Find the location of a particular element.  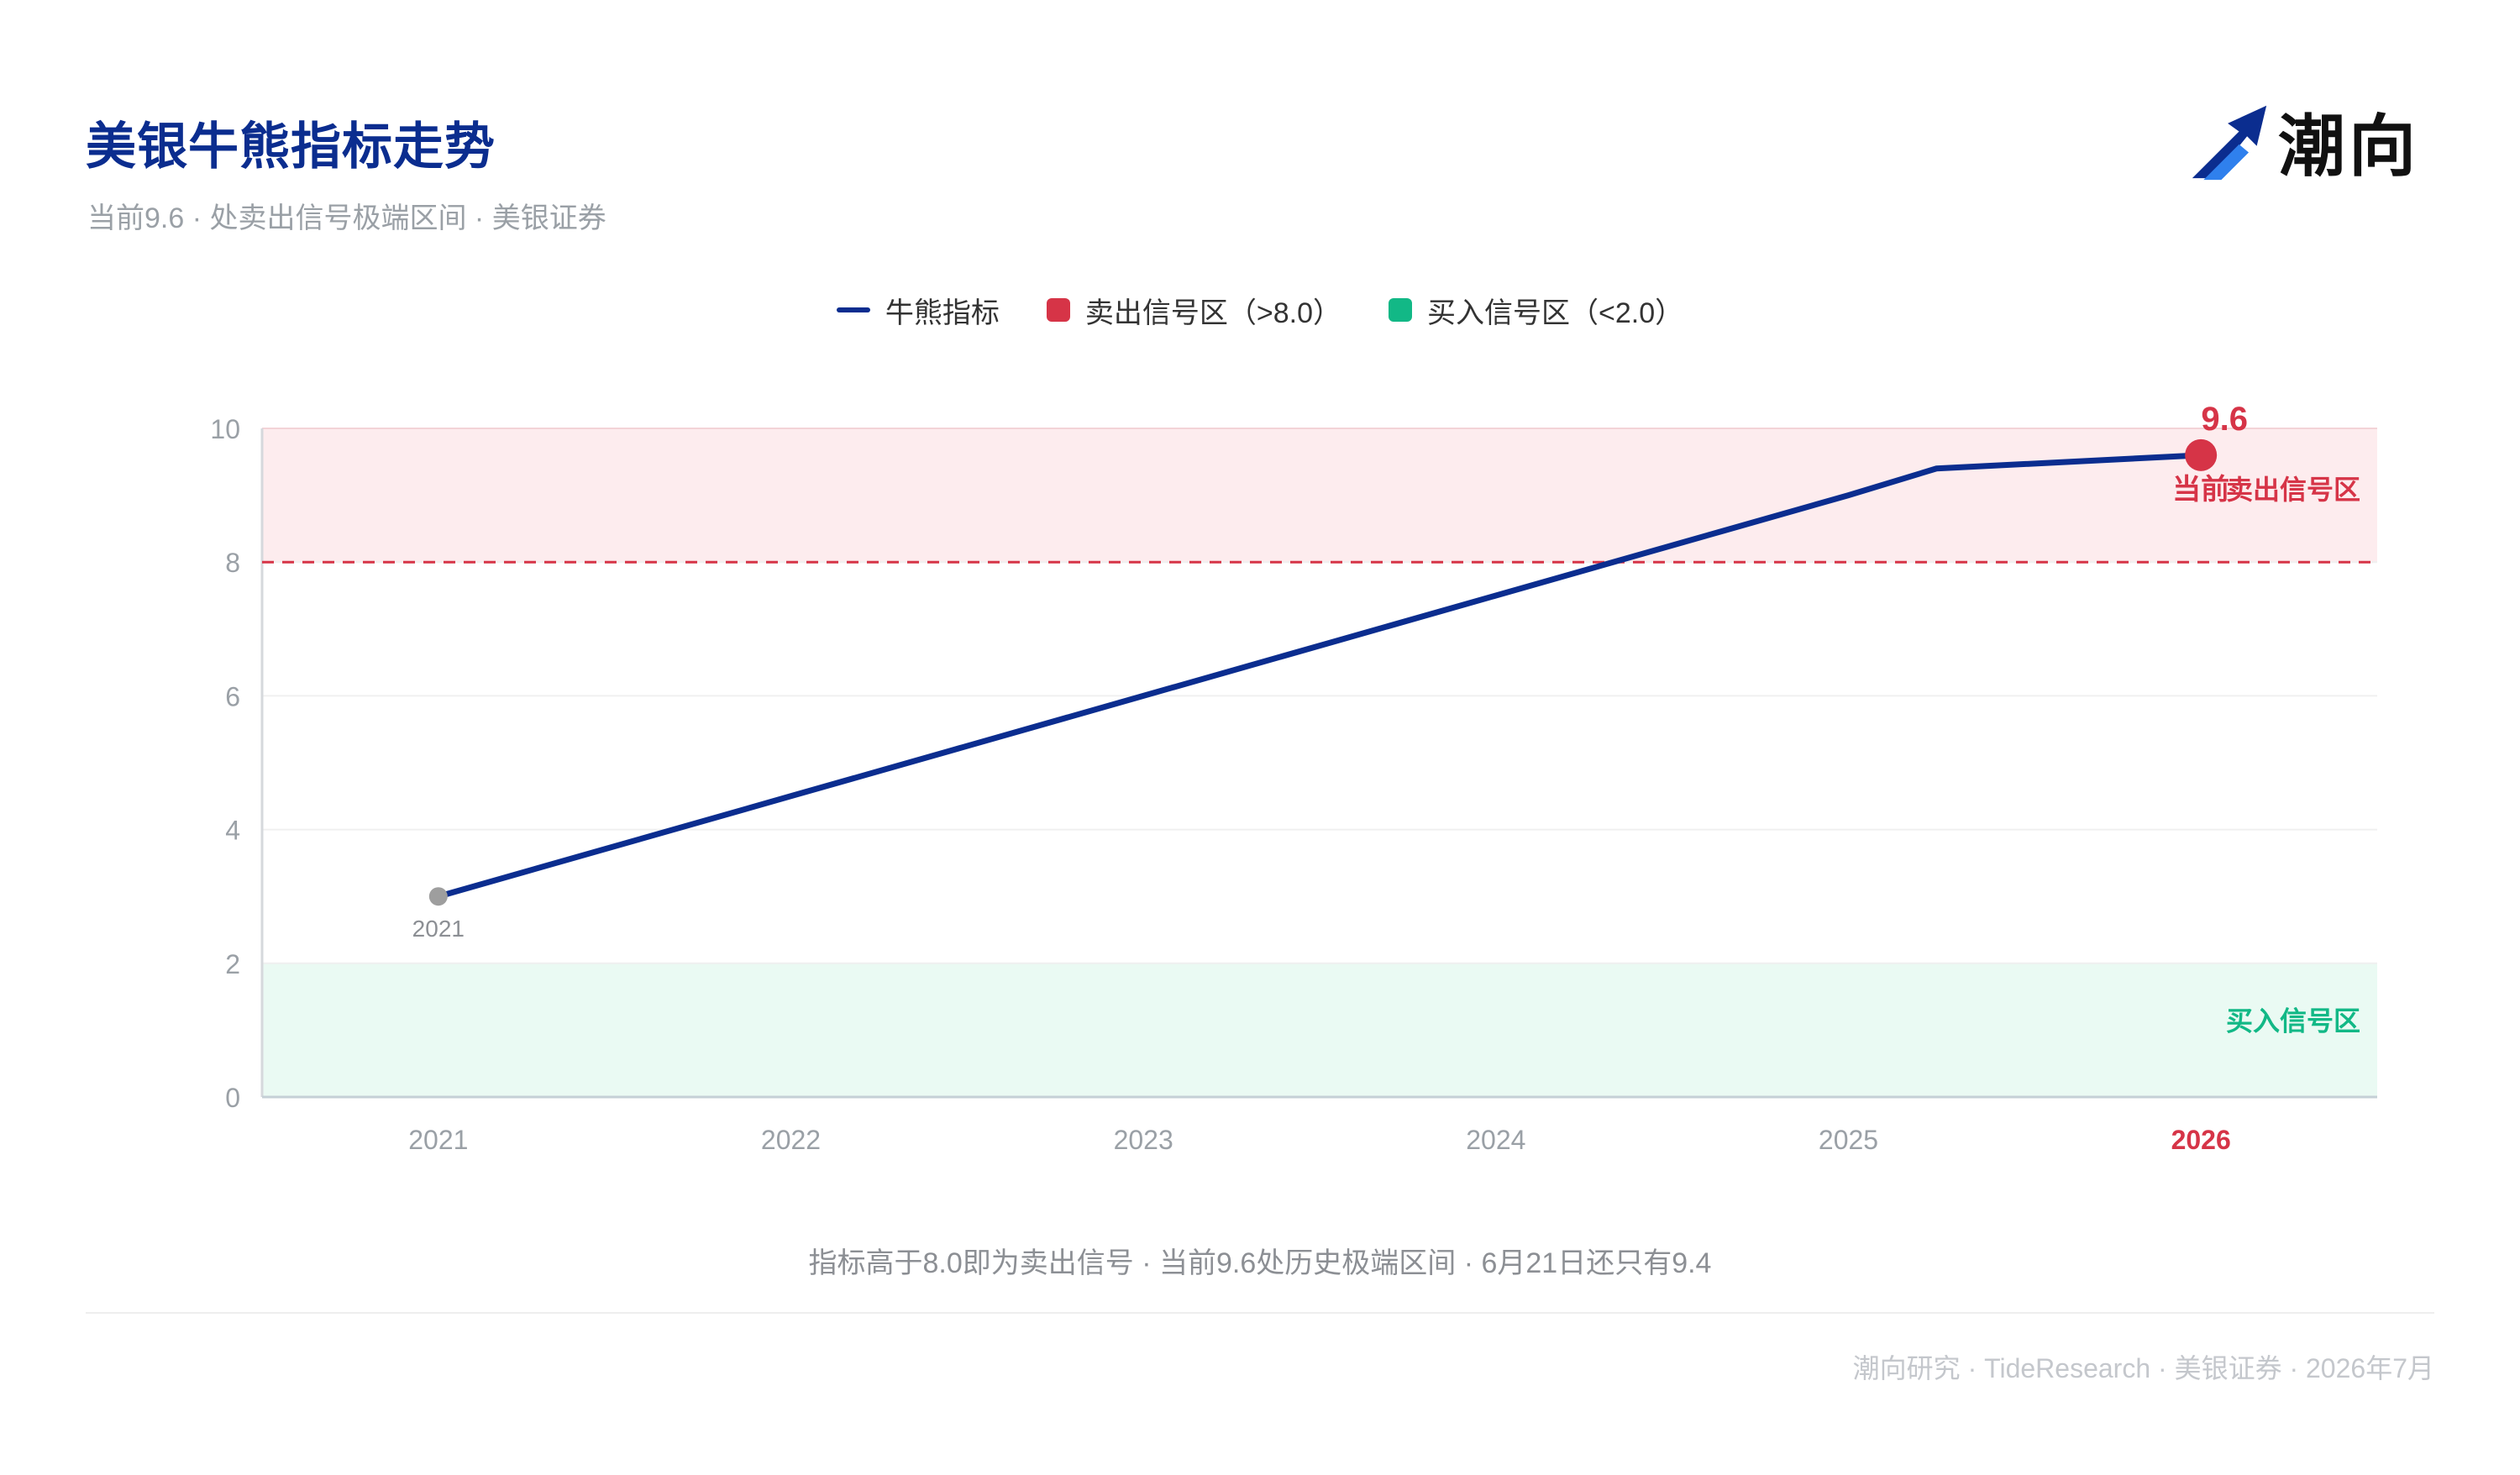

legend-swatch-index is located at coordinates (853, 309).